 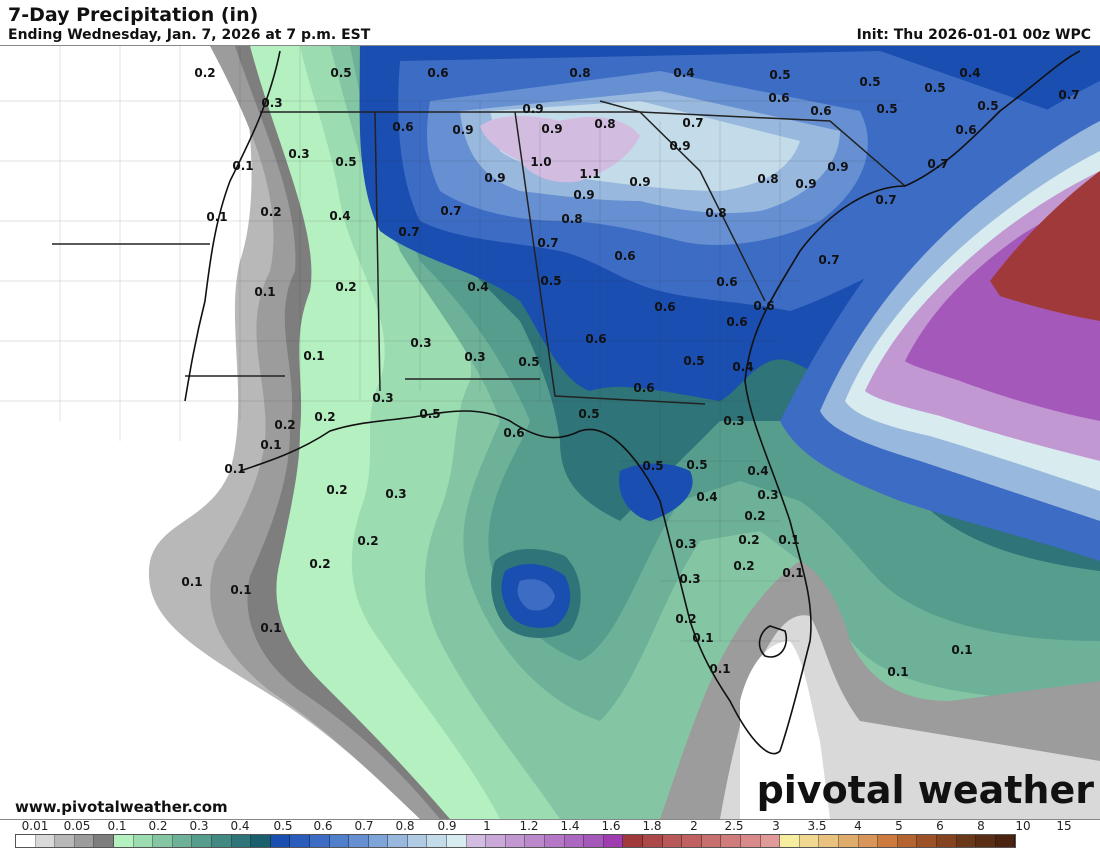 What do you see at coordinates (981, 826) in the screenshot?
I see `legend-tick-label: 8` at bounding box center [981, 826].